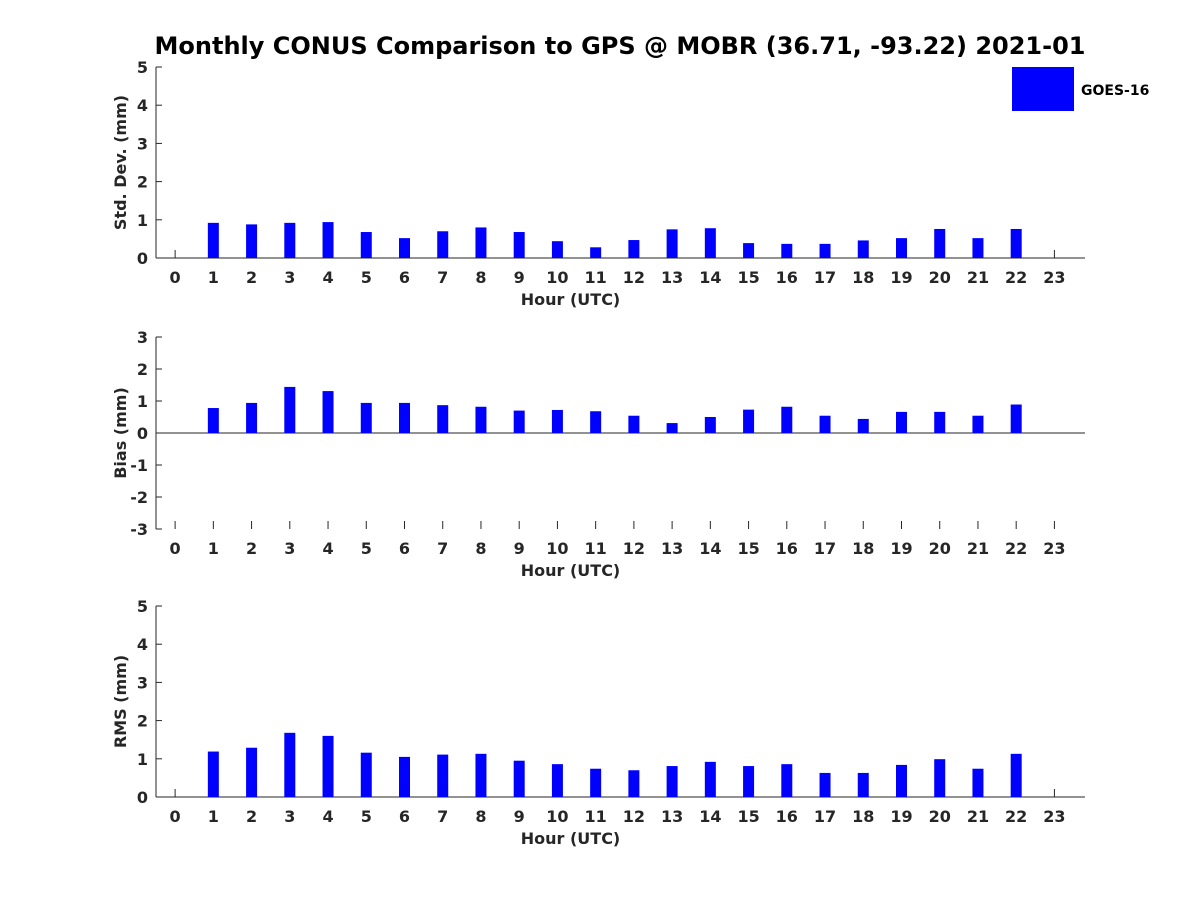  I want to click on rms-y-axis-label: RMS (mm), so click(120, 701).